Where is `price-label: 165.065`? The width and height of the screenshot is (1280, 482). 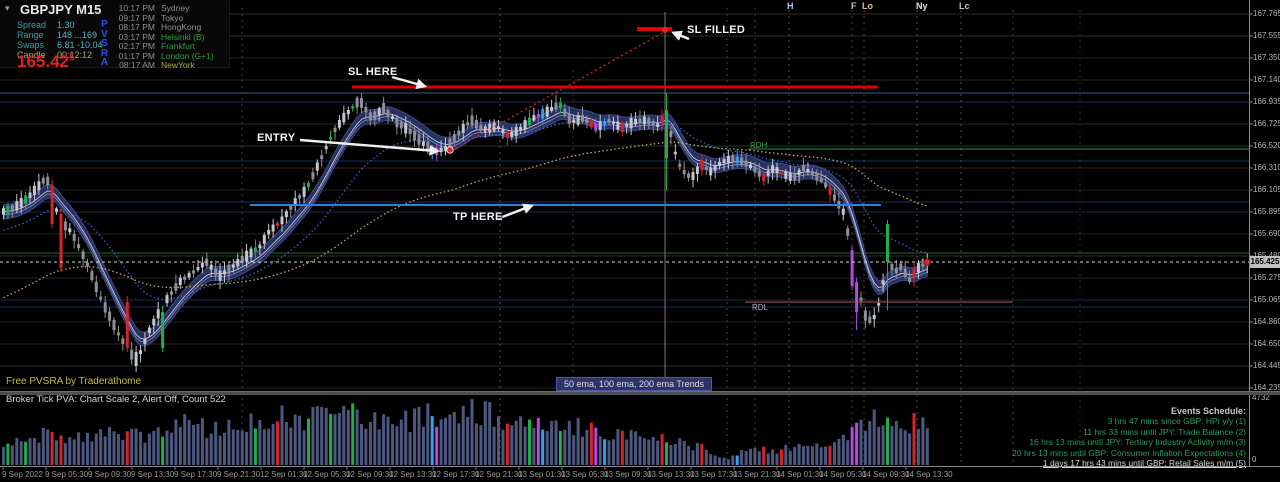 price-label: 165.065 is located at coordinates (1266, 299).